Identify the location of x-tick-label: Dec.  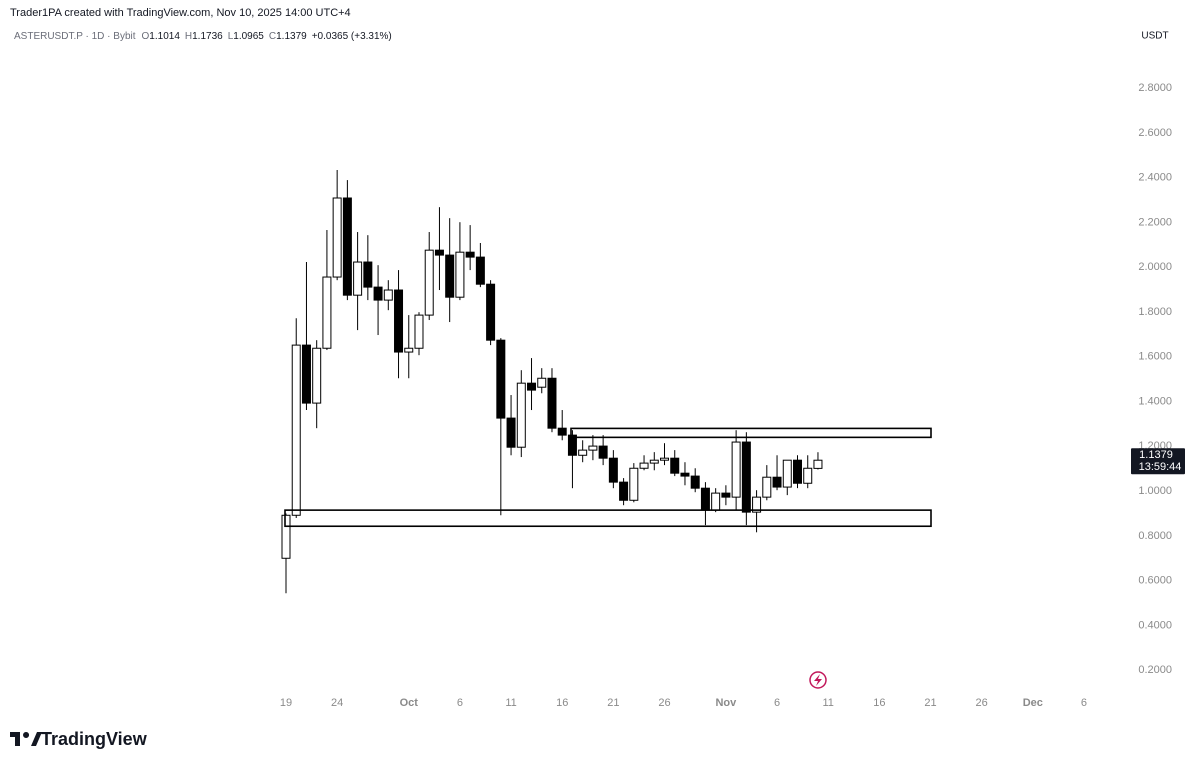
(1033, 703).